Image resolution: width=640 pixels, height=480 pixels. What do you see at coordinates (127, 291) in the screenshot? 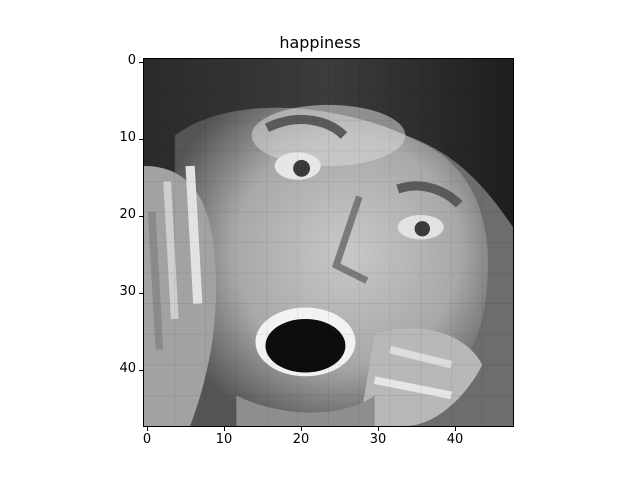
I see `y-tick-label: 30` at bounding box center [127, 291].